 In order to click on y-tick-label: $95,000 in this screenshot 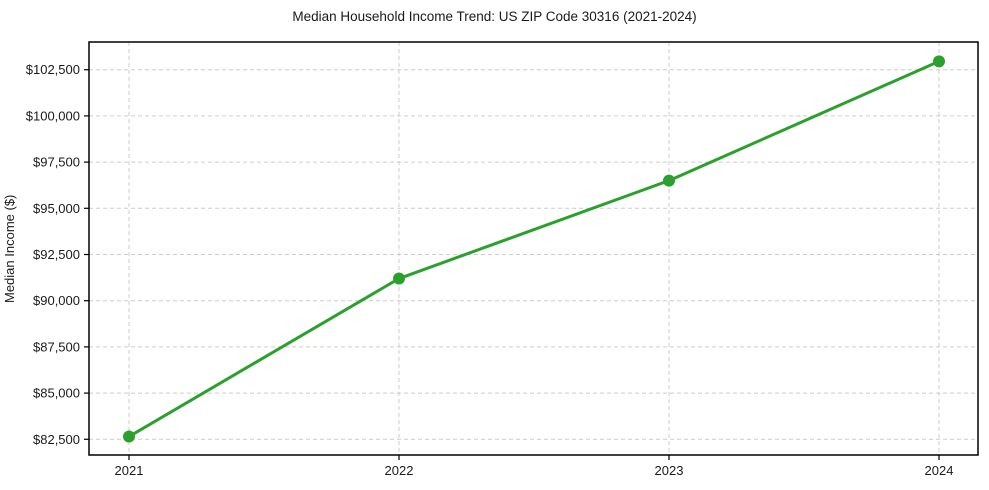, I will do `click(56, 208)`.